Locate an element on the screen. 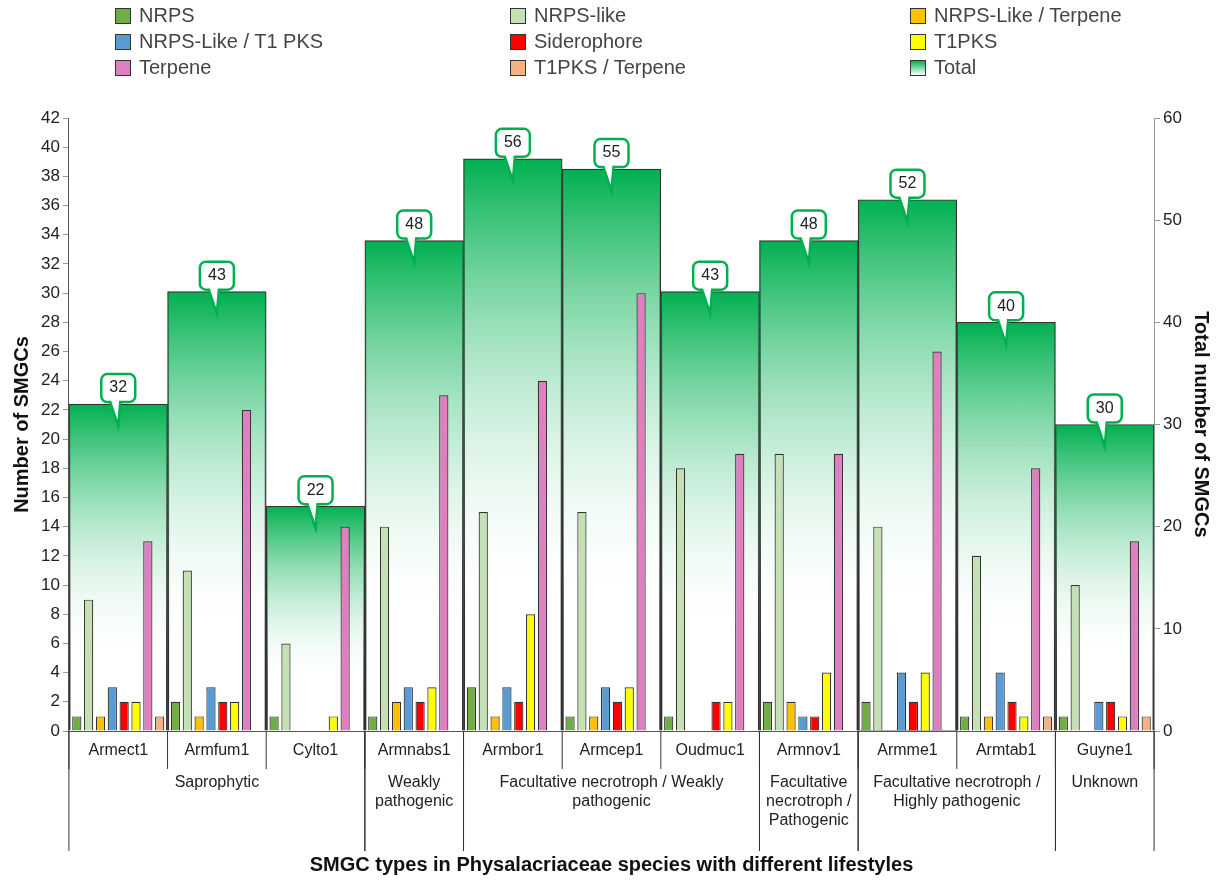 This screenshot has width=1225, height=883. y2-tick-label: 40 is located at coordinates (1173, 322).